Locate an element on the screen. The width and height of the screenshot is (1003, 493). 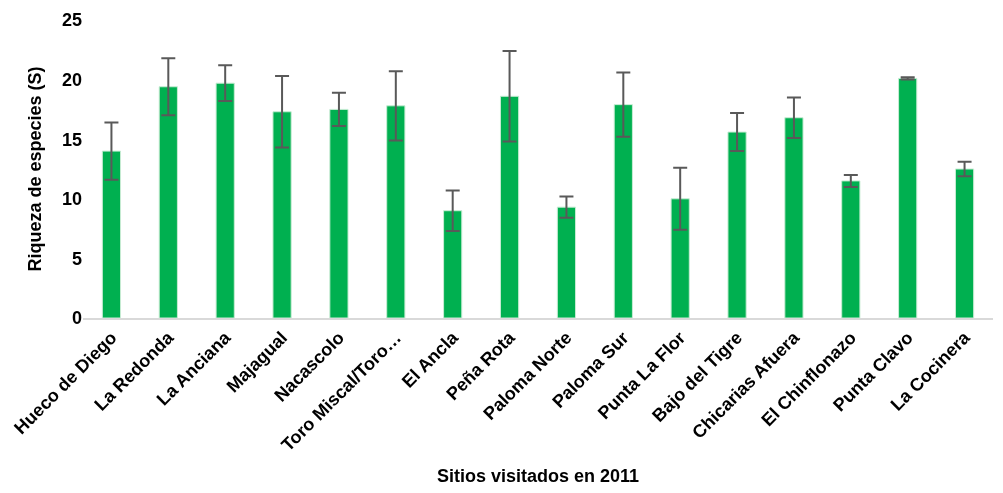
y-tick-label: 25 is located at coordinates (71, 20).